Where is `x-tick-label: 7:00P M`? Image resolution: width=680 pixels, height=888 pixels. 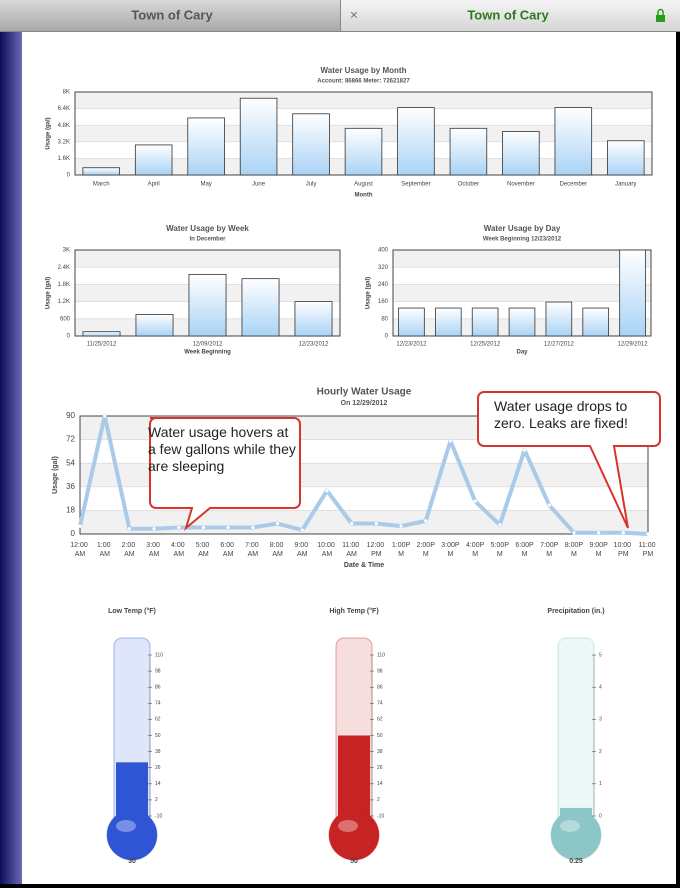
x-tick-label: 7:00P M is located at coordinates (549, 550).